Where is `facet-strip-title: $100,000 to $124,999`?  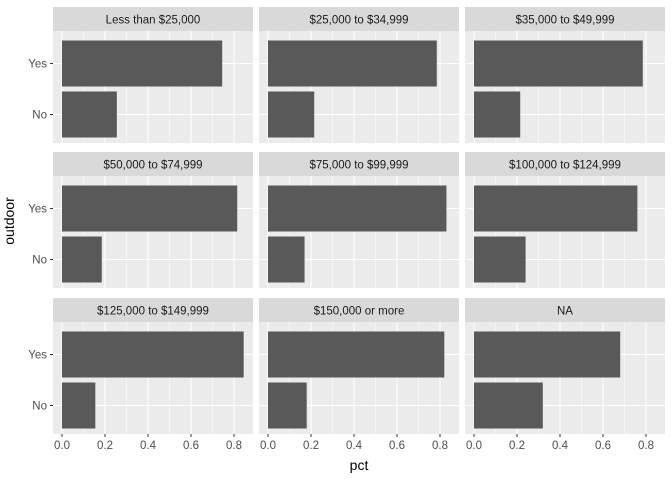
facet-strip-title: $100,000 to $124,999 is located at coordinates (565, 166).